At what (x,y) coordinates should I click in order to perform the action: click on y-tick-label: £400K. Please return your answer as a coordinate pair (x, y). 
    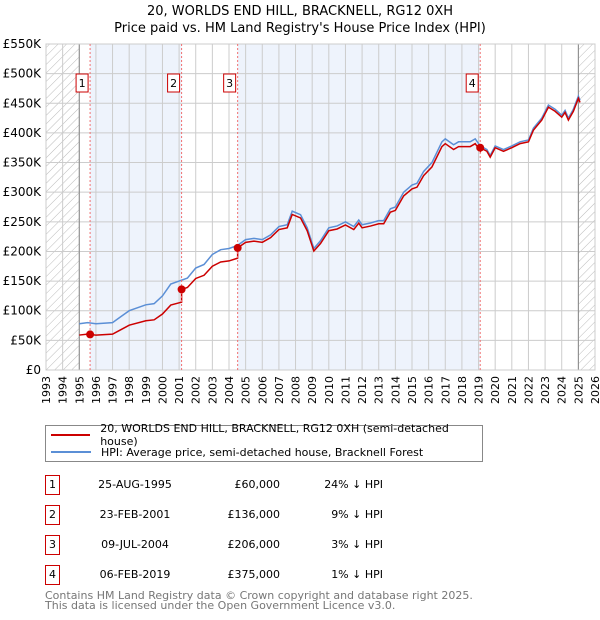
    Looking at the image, I should click on (23, 133).